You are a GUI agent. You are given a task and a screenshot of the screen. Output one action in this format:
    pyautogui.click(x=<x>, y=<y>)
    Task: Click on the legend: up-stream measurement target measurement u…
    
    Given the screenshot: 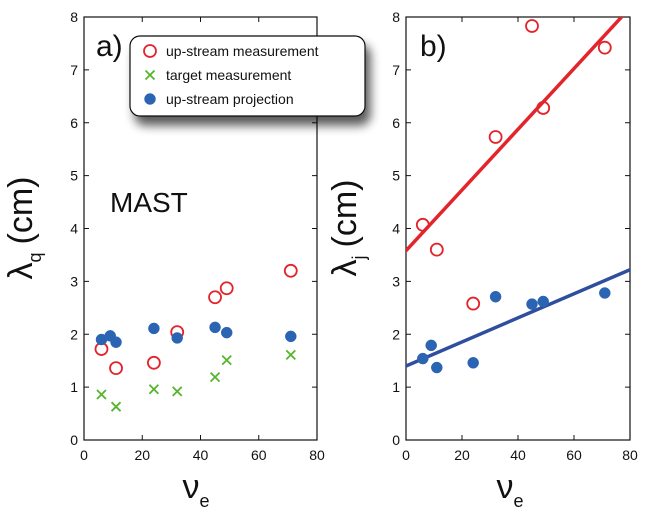 What is the action you would take?
    pyautogui.click(x=247, y=76)
    